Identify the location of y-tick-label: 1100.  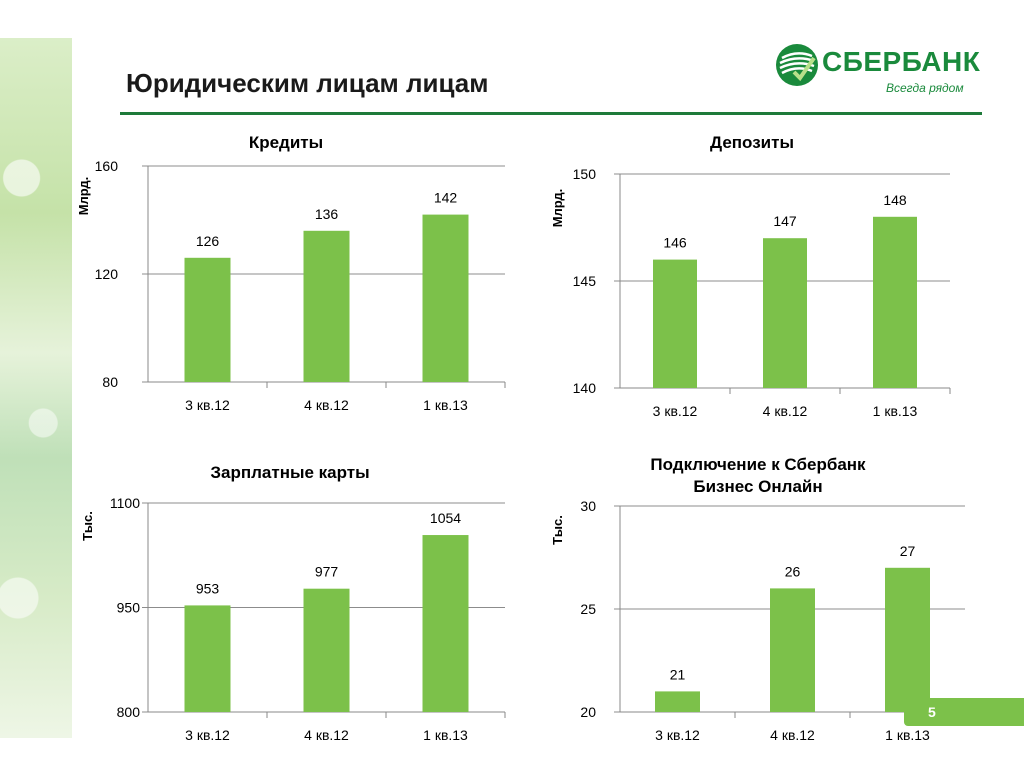
(125, 503).